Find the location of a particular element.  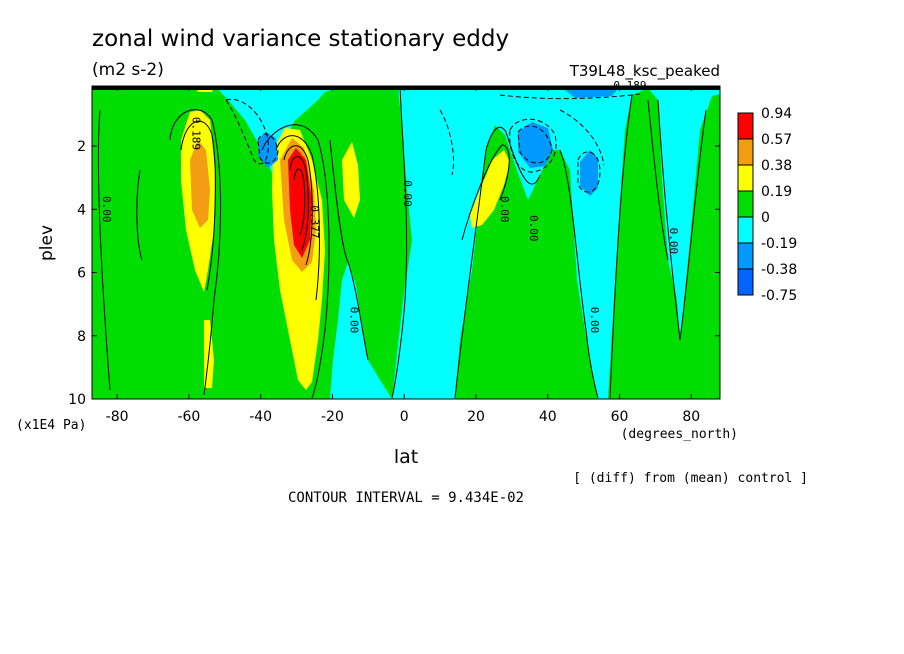

yellow-band-south is located at coordinates (351, 180).